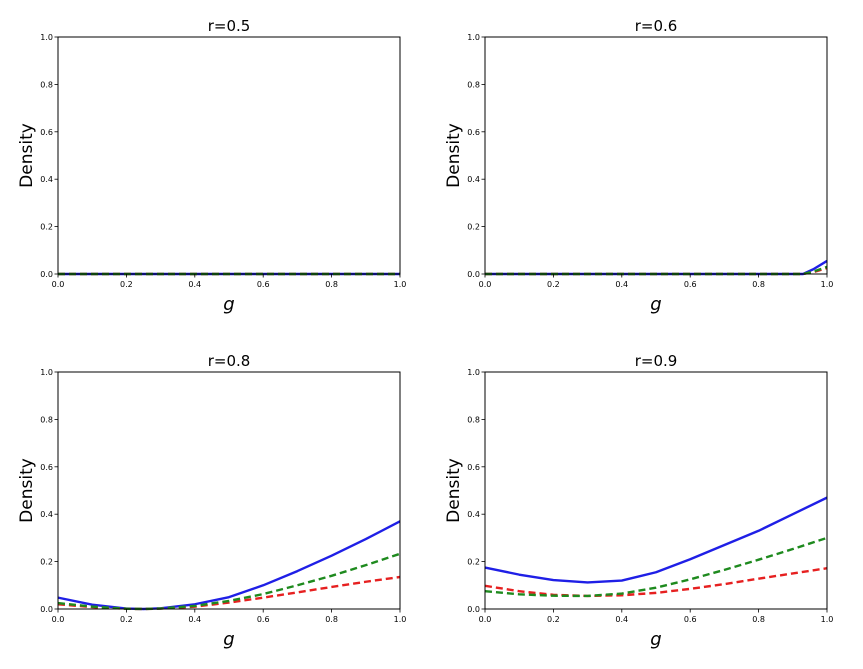 This screenshot has width=863, height=669. I want to click on panel-title: r=0.9, so click(656, 361).